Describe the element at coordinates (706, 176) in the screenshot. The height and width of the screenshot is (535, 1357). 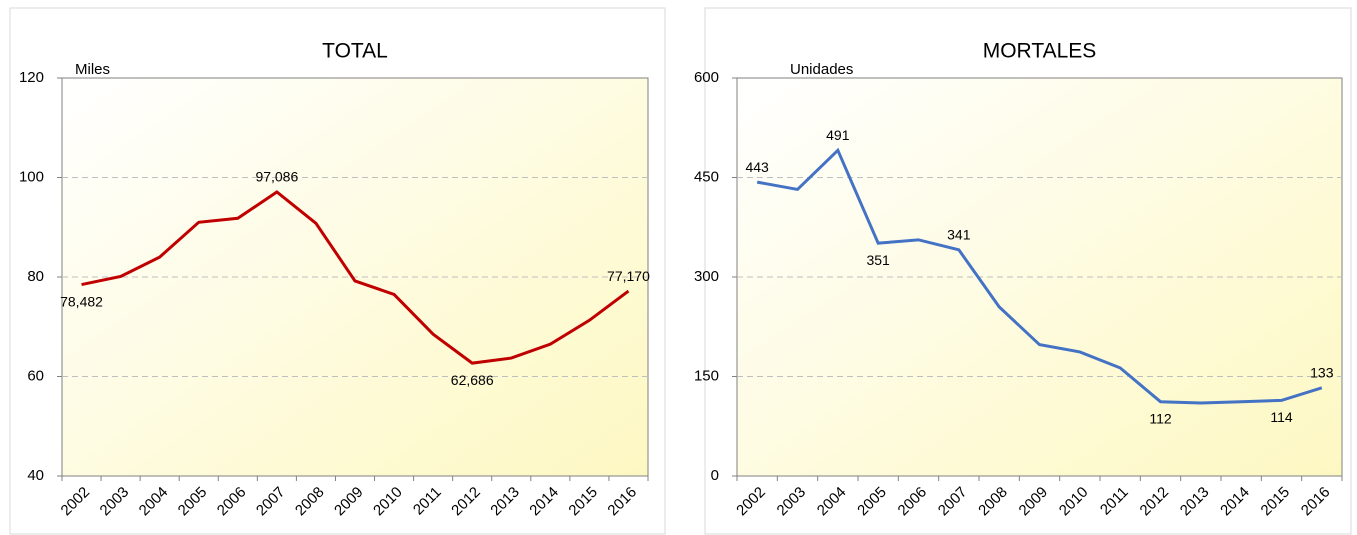
I see `y-tick-label: 450` at that location.